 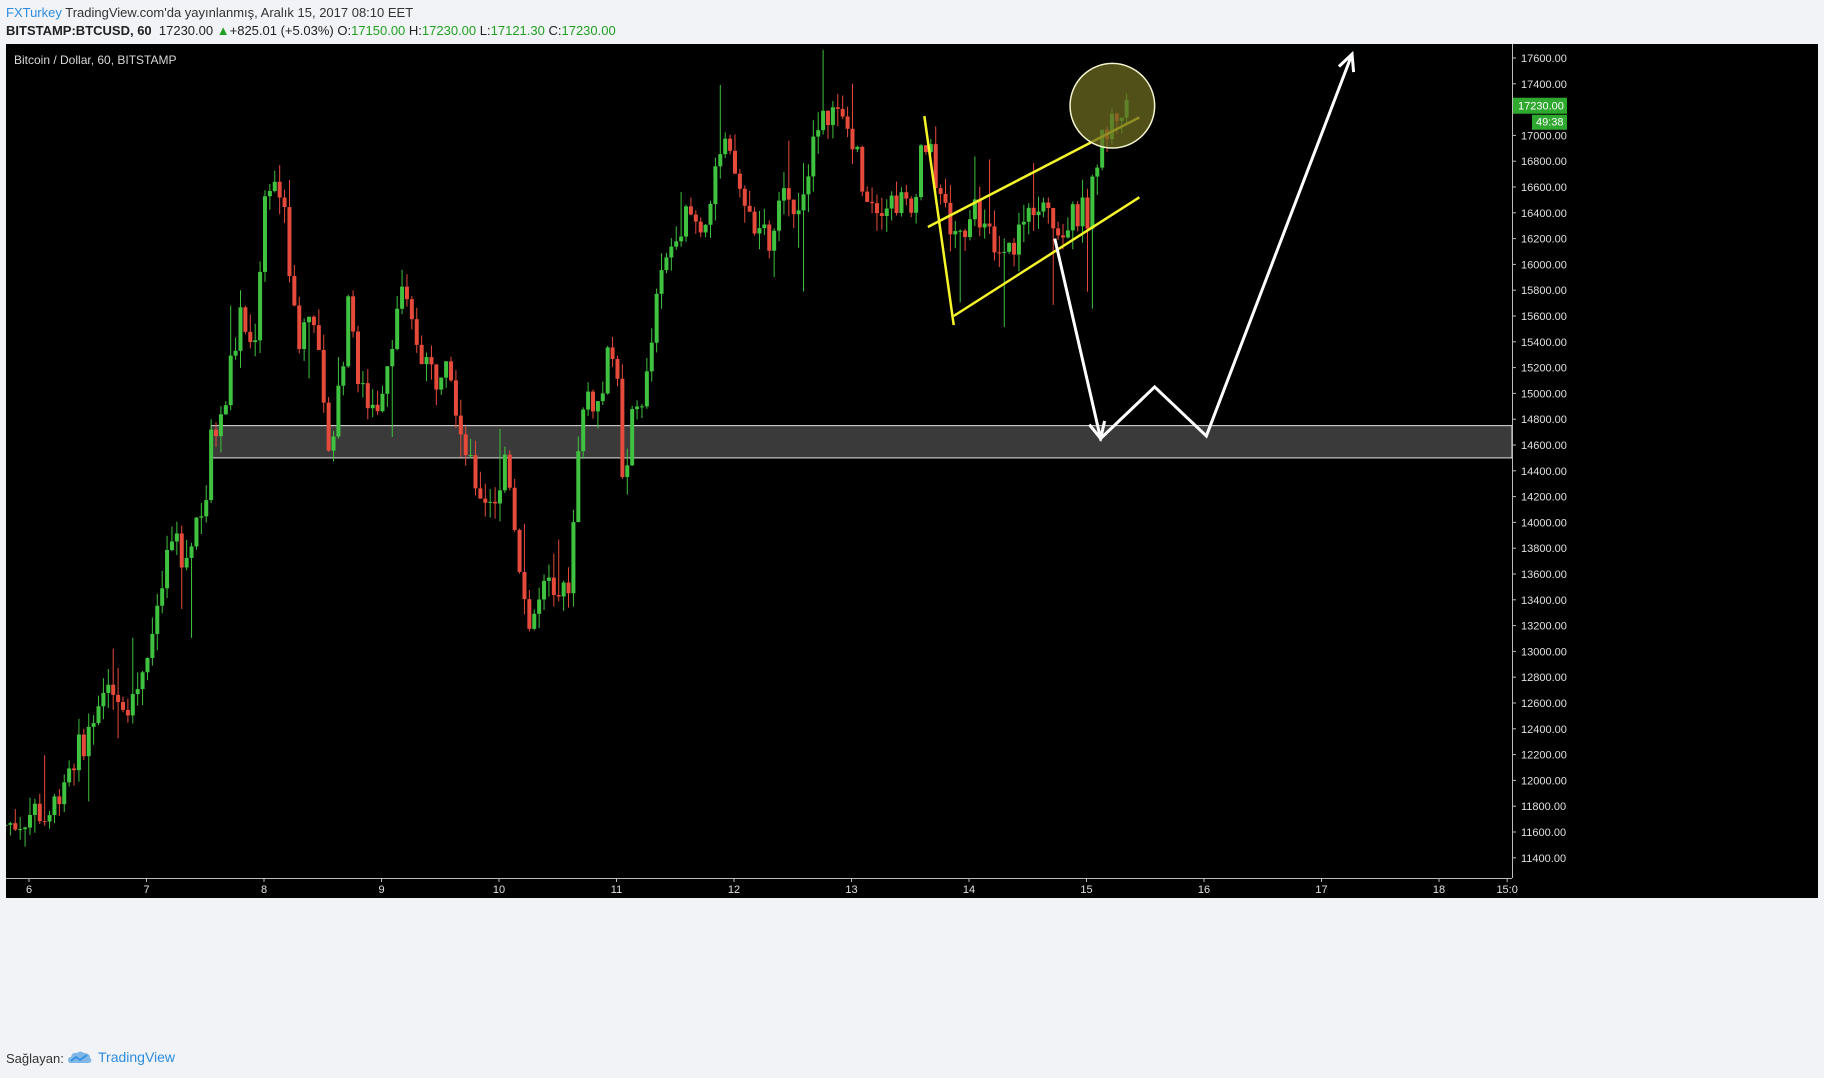 I want to click on time-tick-label: 15:0, so click(x=1506, y=890).